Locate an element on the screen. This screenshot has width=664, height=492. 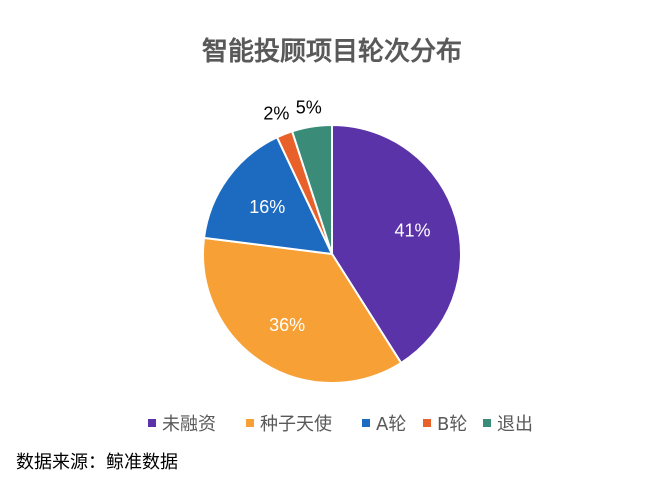
legend-label-3: A轮 is located at coordinates (391, 424).